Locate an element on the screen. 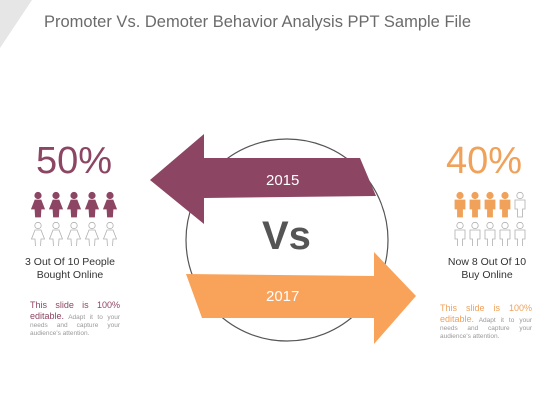 Image resolution: width=560 pixels, height=420 pixels. left-arrow-2015 is located at coordinates (263, 179).